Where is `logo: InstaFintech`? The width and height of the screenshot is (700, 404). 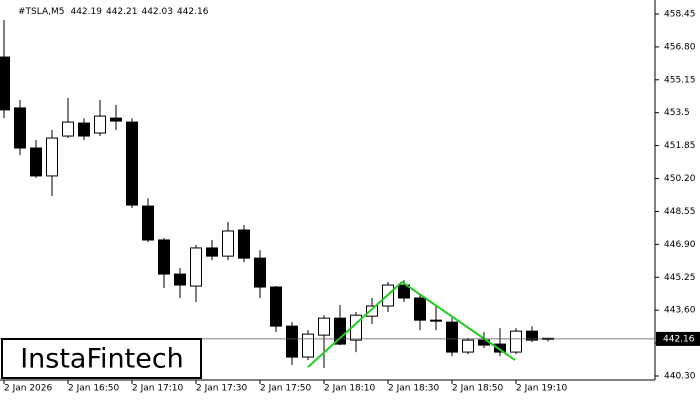 logo: InstaFintech is located at coordinates (102, 359).